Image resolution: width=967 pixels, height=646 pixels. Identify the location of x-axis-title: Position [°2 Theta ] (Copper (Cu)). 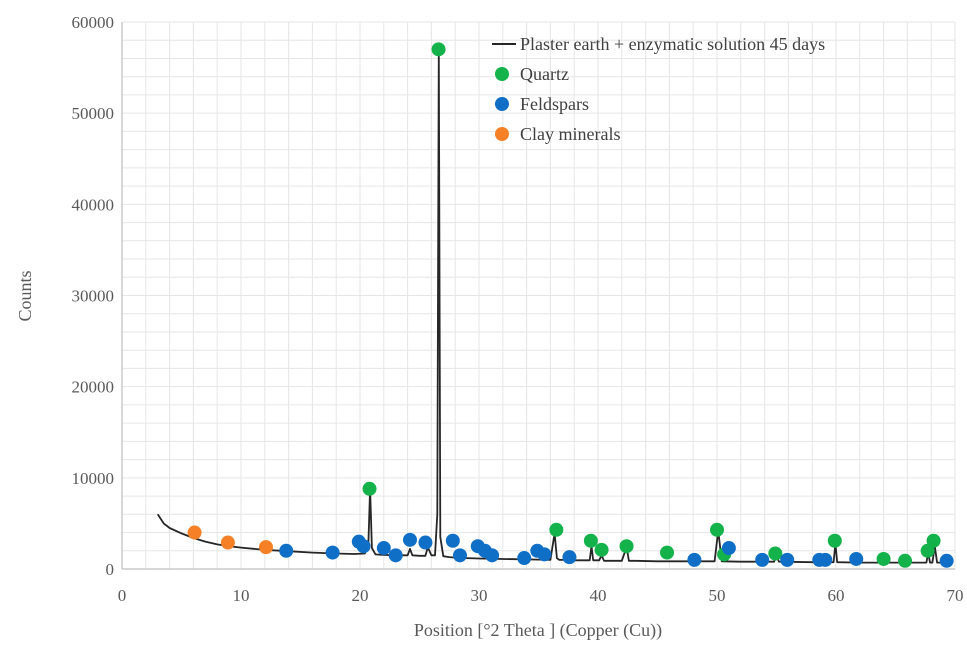
(538, 630).